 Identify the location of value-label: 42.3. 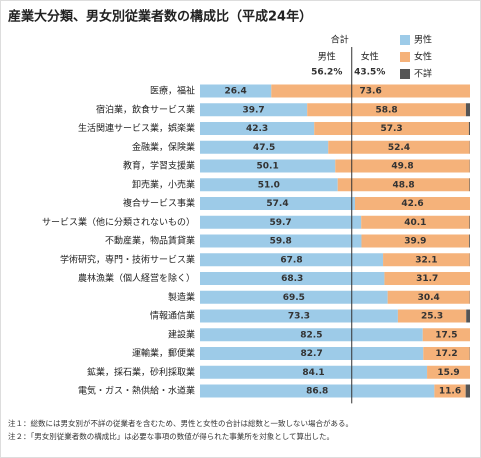
(257, 129).